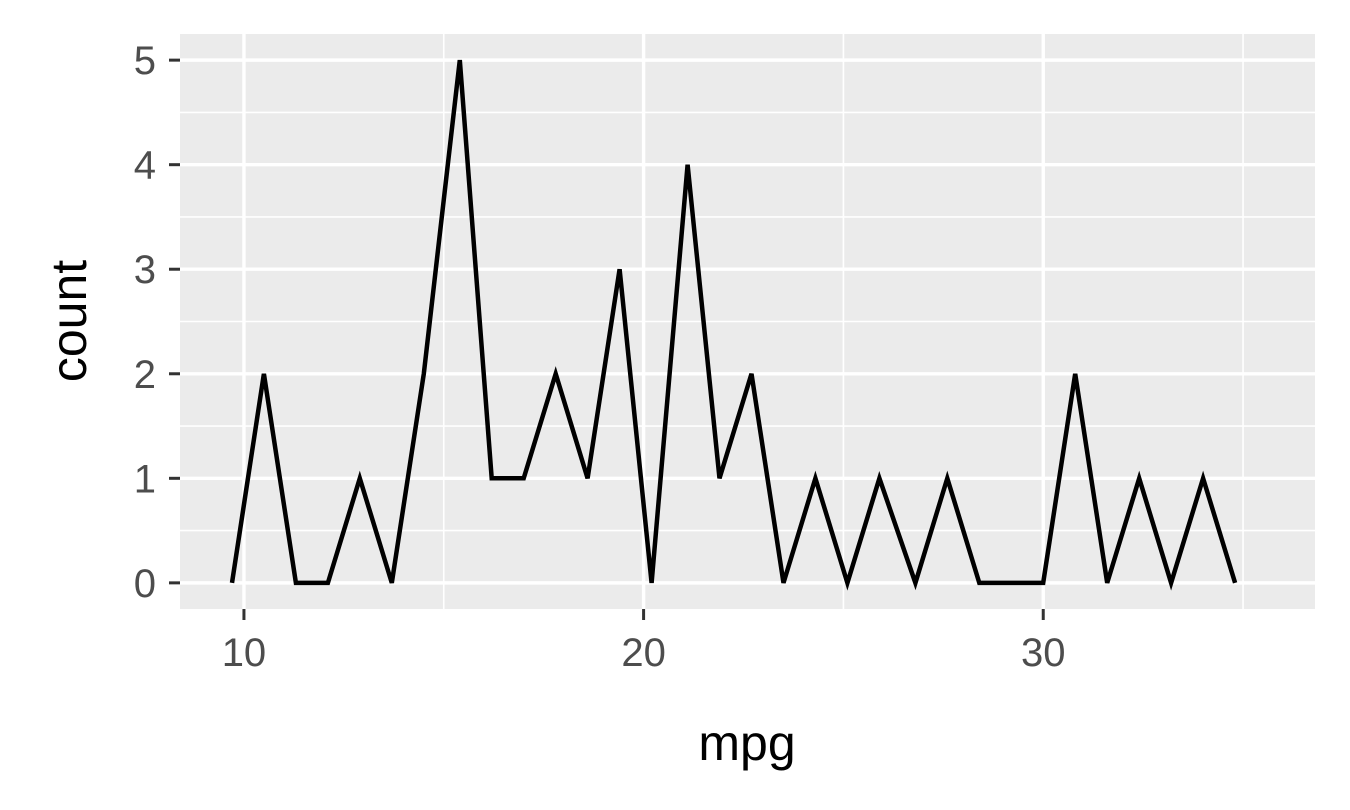 The width and height of the screenshot is (1350, 810). I want to click on x-axis-title: mpg, so click(746, 743).